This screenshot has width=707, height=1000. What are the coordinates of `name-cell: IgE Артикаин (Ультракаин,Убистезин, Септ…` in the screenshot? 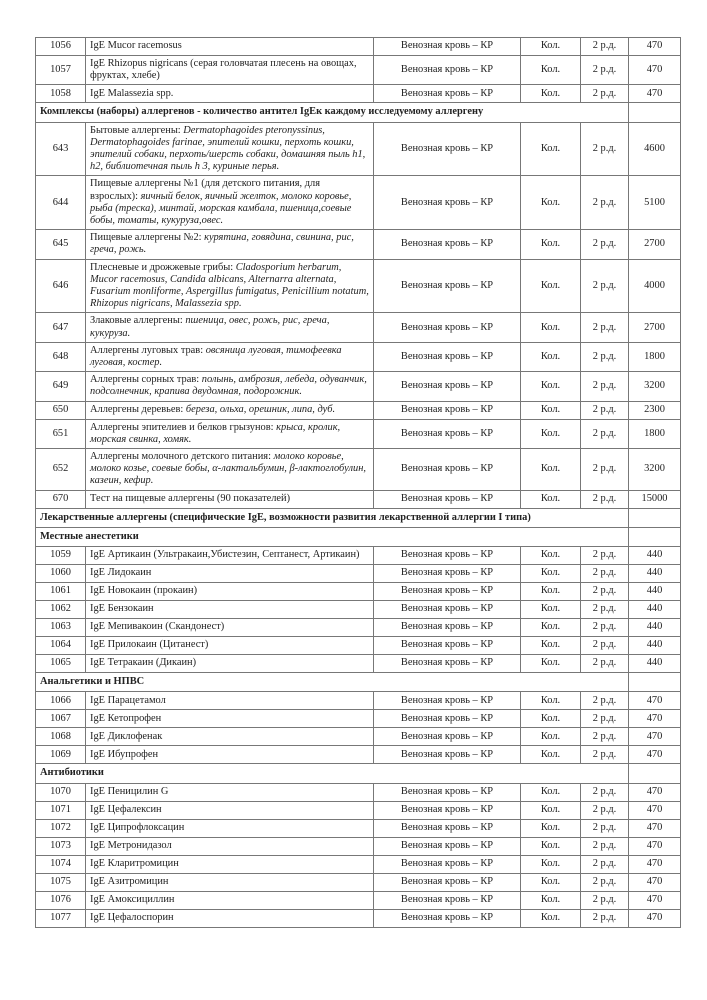 It's located at (229, 556).